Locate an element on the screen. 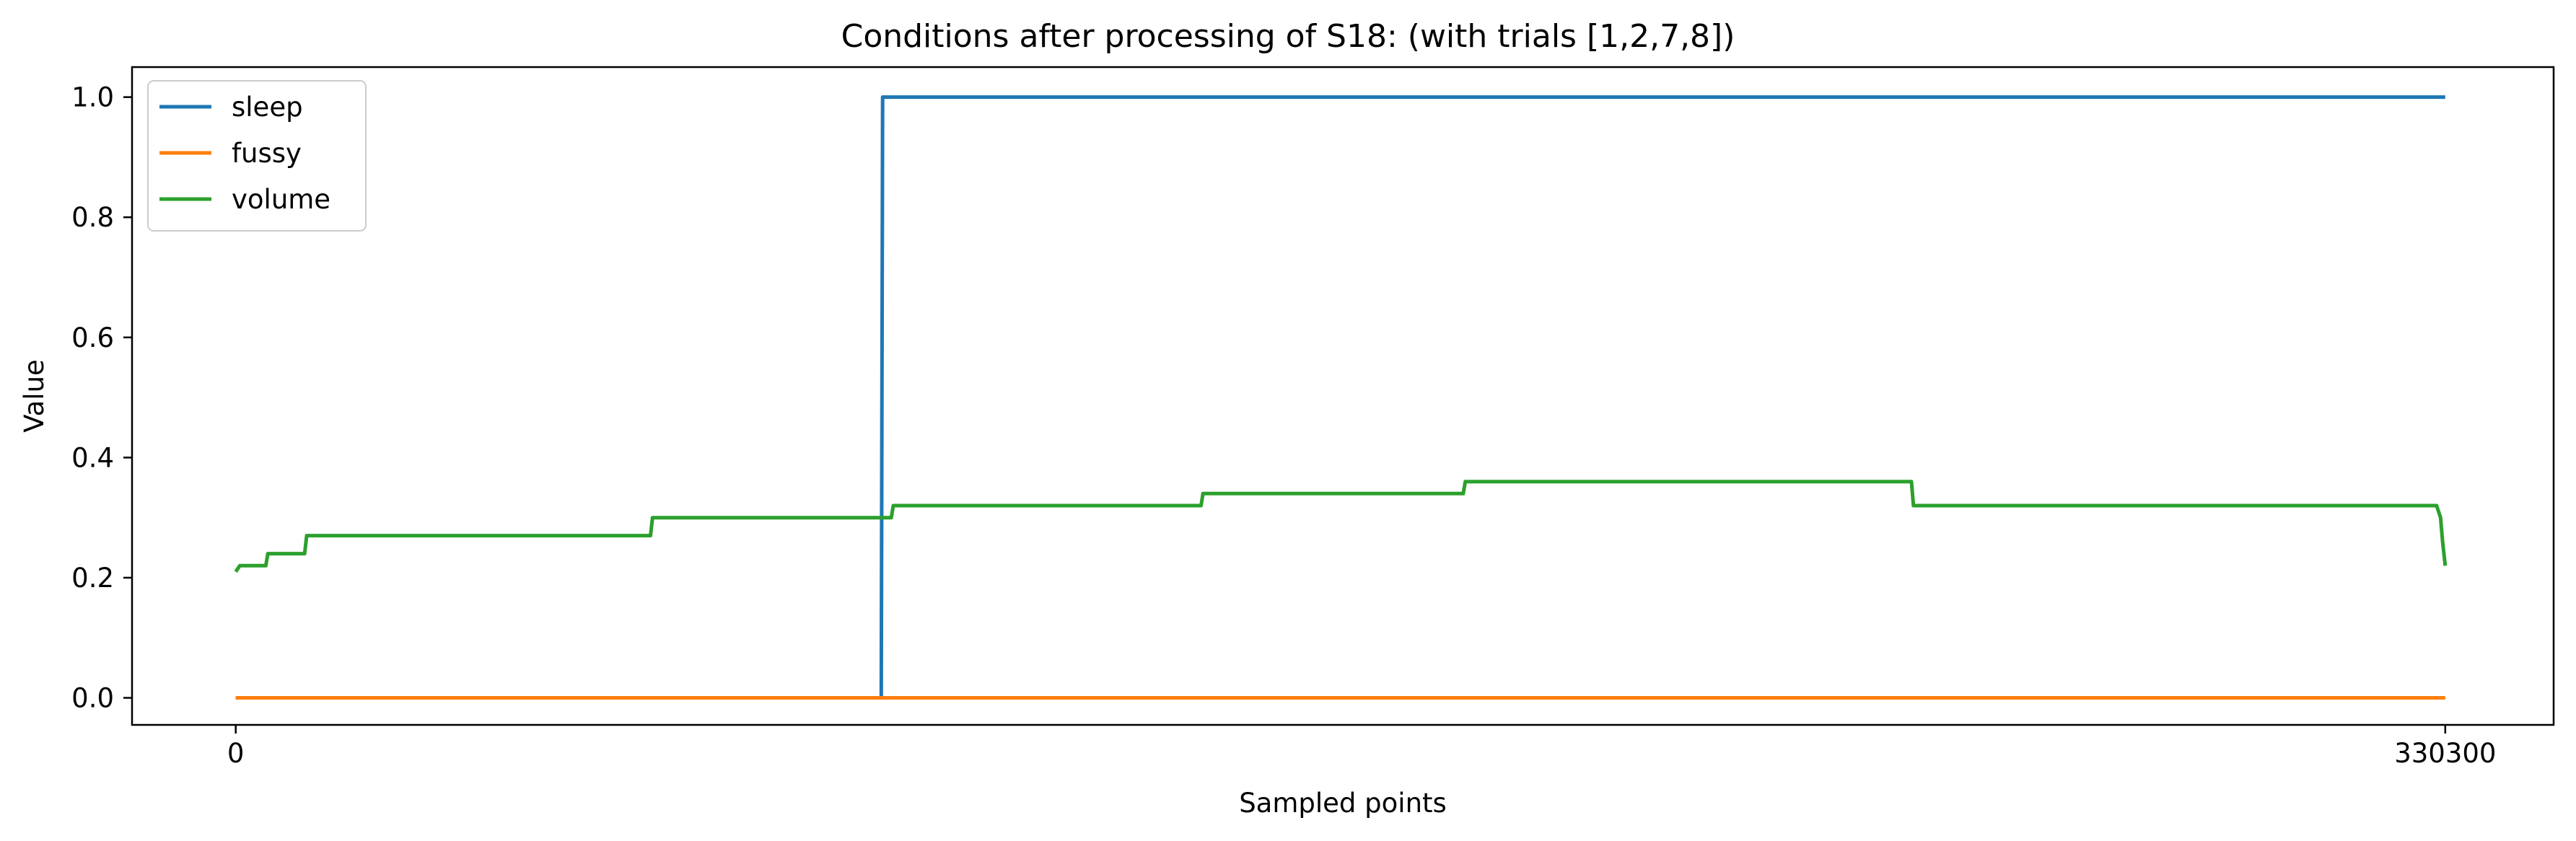 The image size is (2576, 841). legend-label-volume: volume is located at coordinates (281, 199).